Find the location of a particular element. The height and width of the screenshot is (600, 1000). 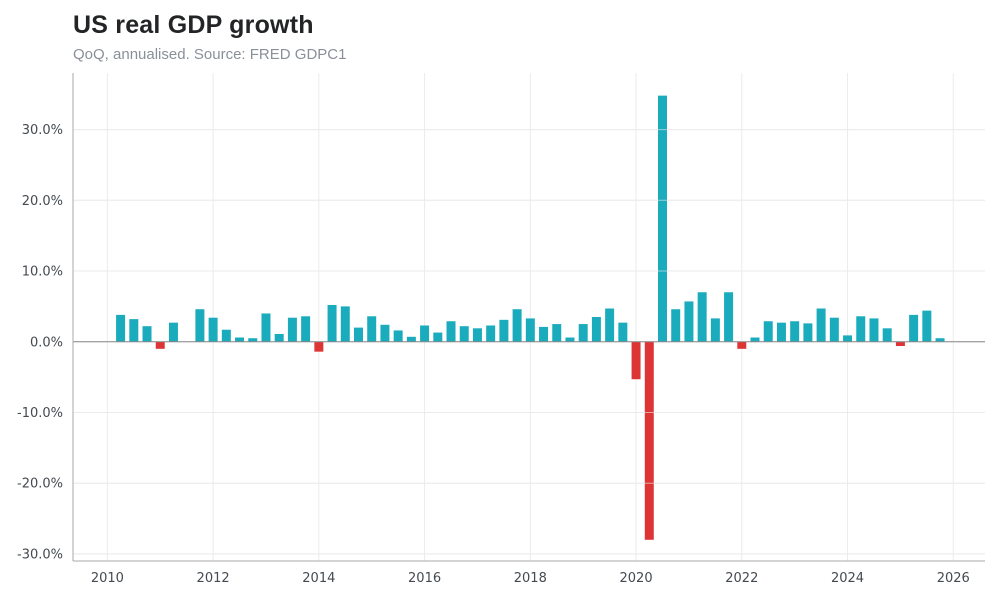

y-tick-label: -10.0% is located at coordinates (40, 413).